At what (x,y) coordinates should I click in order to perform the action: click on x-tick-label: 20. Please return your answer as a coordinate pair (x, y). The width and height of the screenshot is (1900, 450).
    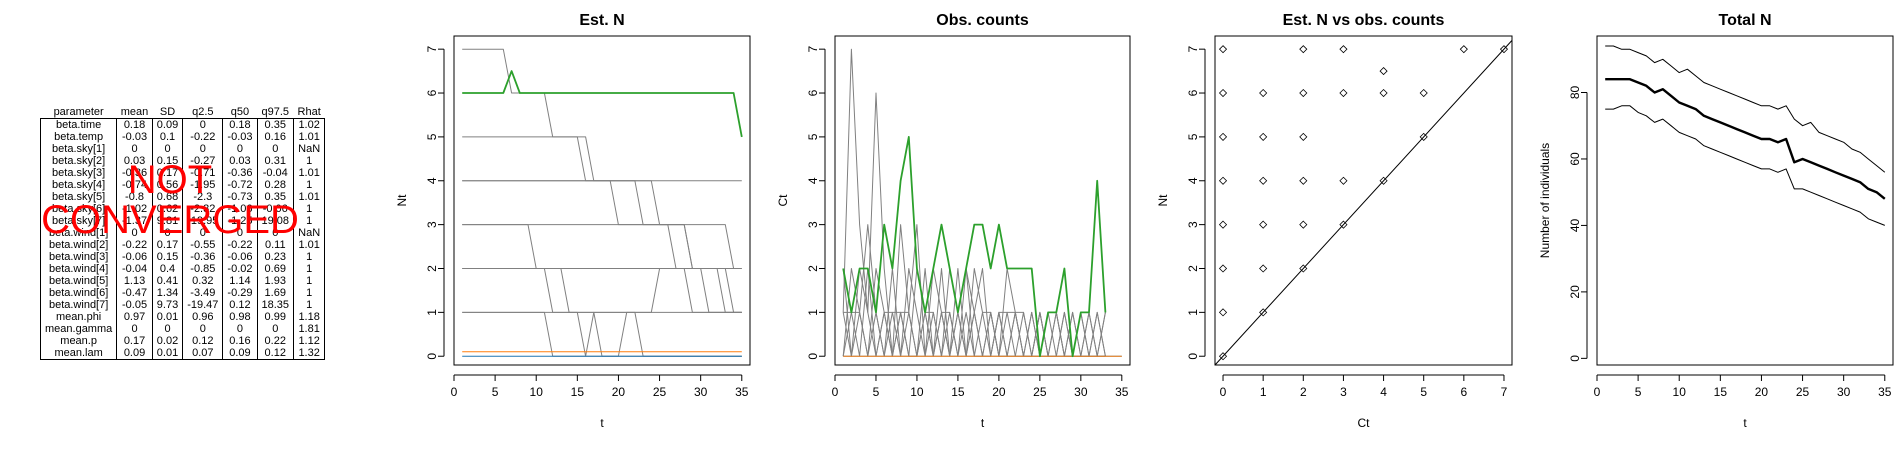
    Looking at the image, I should click on (1762, 392).